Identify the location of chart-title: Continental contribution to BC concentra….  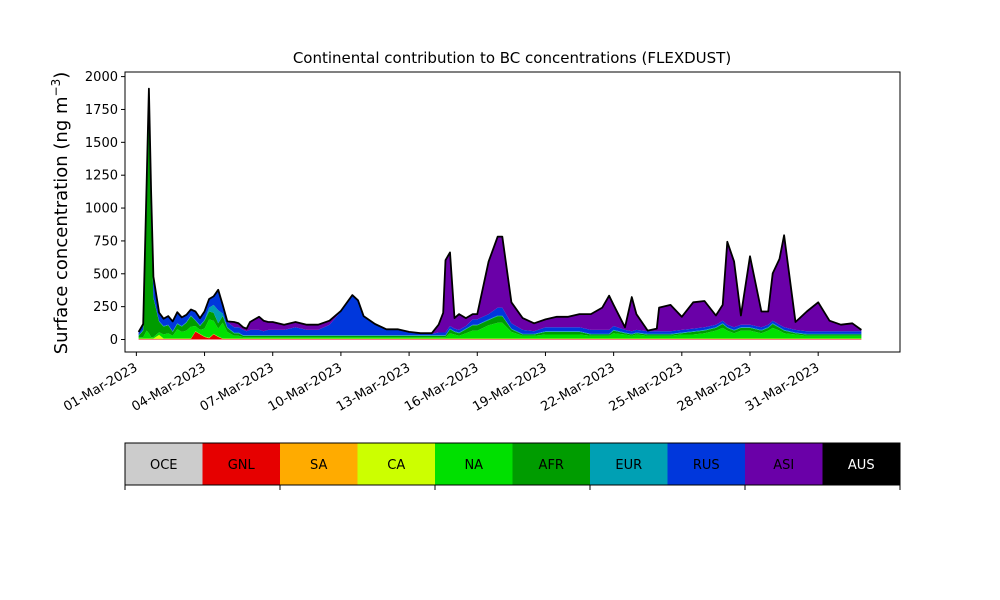
(512, 58).